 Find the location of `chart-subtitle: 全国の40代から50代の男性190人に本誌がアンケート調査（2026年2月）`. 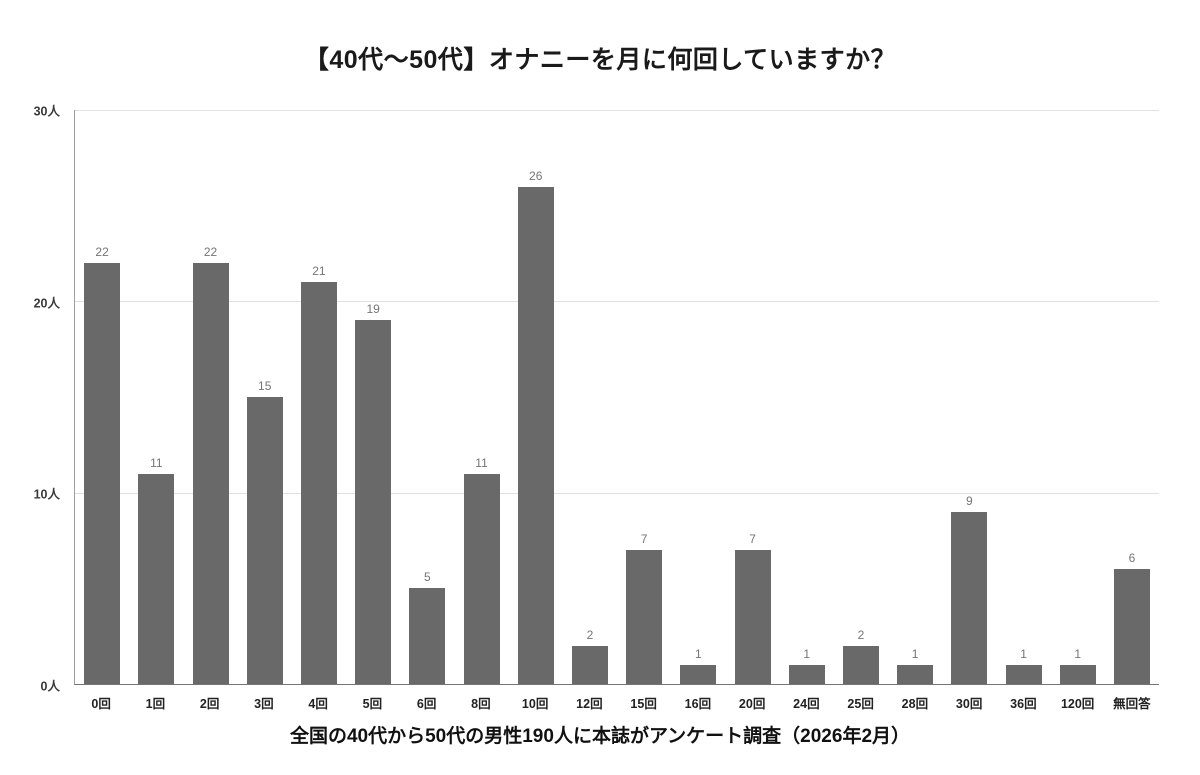

chart-subtitle: 全国の40代から50代の男性190人に本誌がアンケート調査（2026年2月） is located at coordinates (600, 736).